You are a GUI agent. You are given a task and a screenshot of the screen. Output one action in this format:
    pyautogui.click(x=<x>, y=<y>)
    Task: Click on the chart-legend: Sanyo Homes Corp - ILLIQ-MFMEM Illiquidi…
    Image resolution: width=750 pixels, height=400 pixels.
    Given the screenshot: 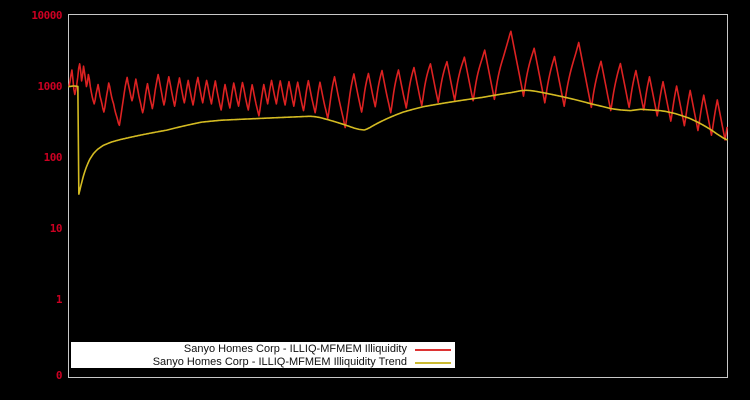 What is the action you would take?
    pyautogui.click(x=263, y=355)
    